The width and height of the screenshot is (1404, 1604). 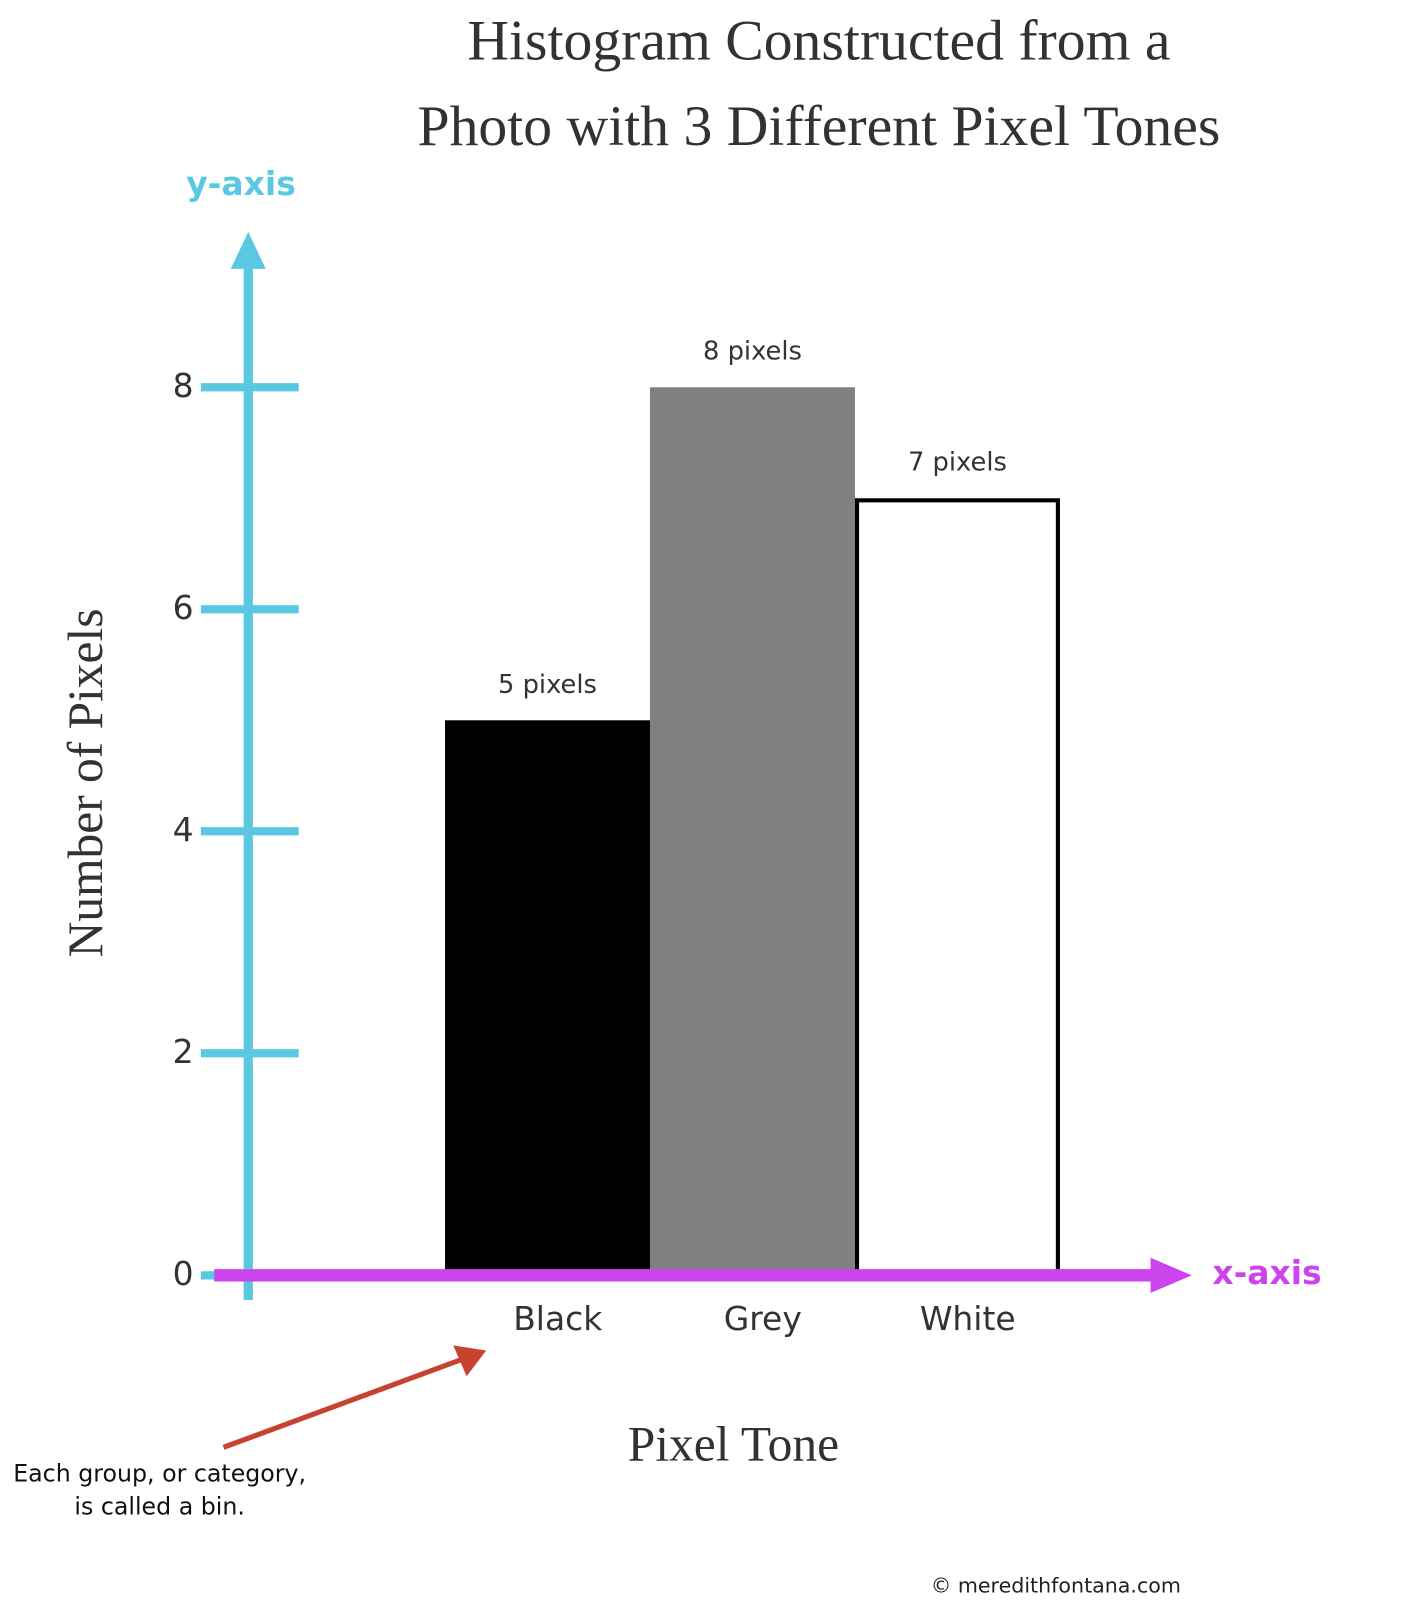 I want to click on x-tick-label: White, so click(x=968, y=1318).